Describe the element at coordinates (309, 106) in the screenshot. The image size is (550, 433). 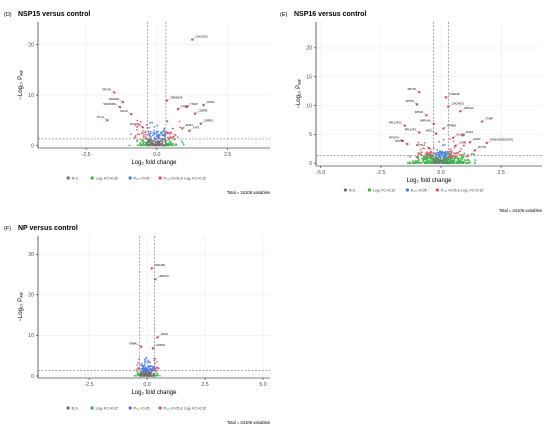
I see `y-tick-label: 10` at that location.